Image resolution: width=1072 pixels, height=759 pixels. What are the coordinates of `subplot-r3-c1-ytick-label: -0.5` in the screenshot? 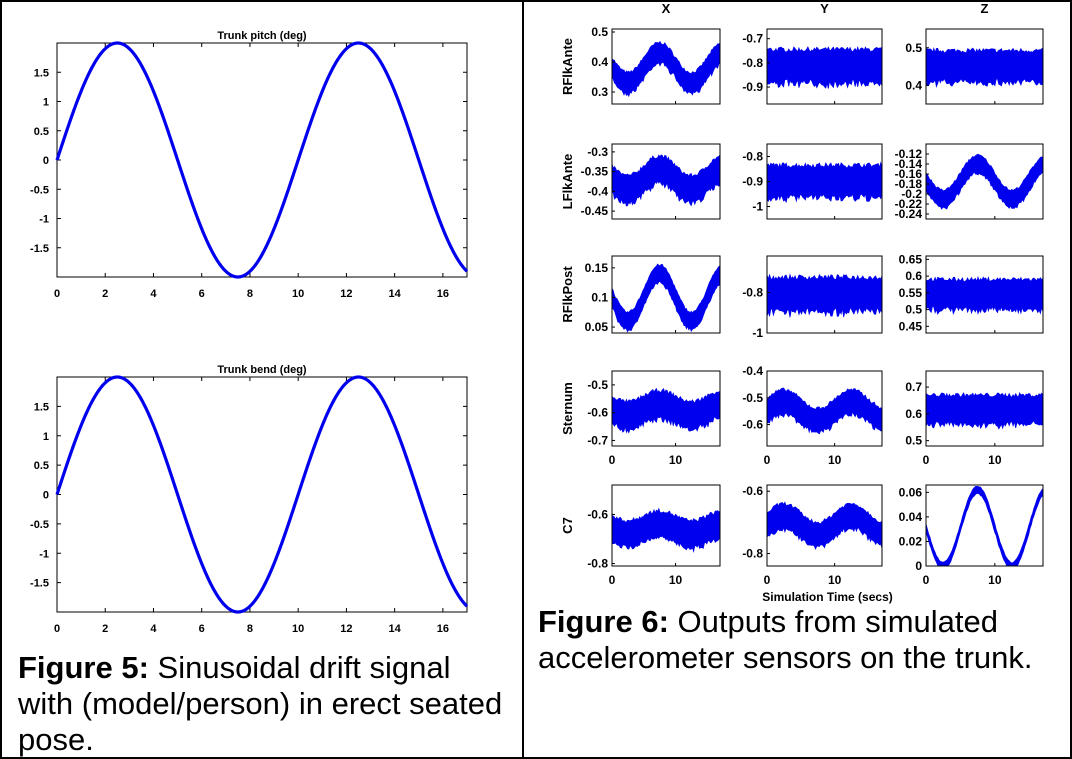 It's located at (752, 398).